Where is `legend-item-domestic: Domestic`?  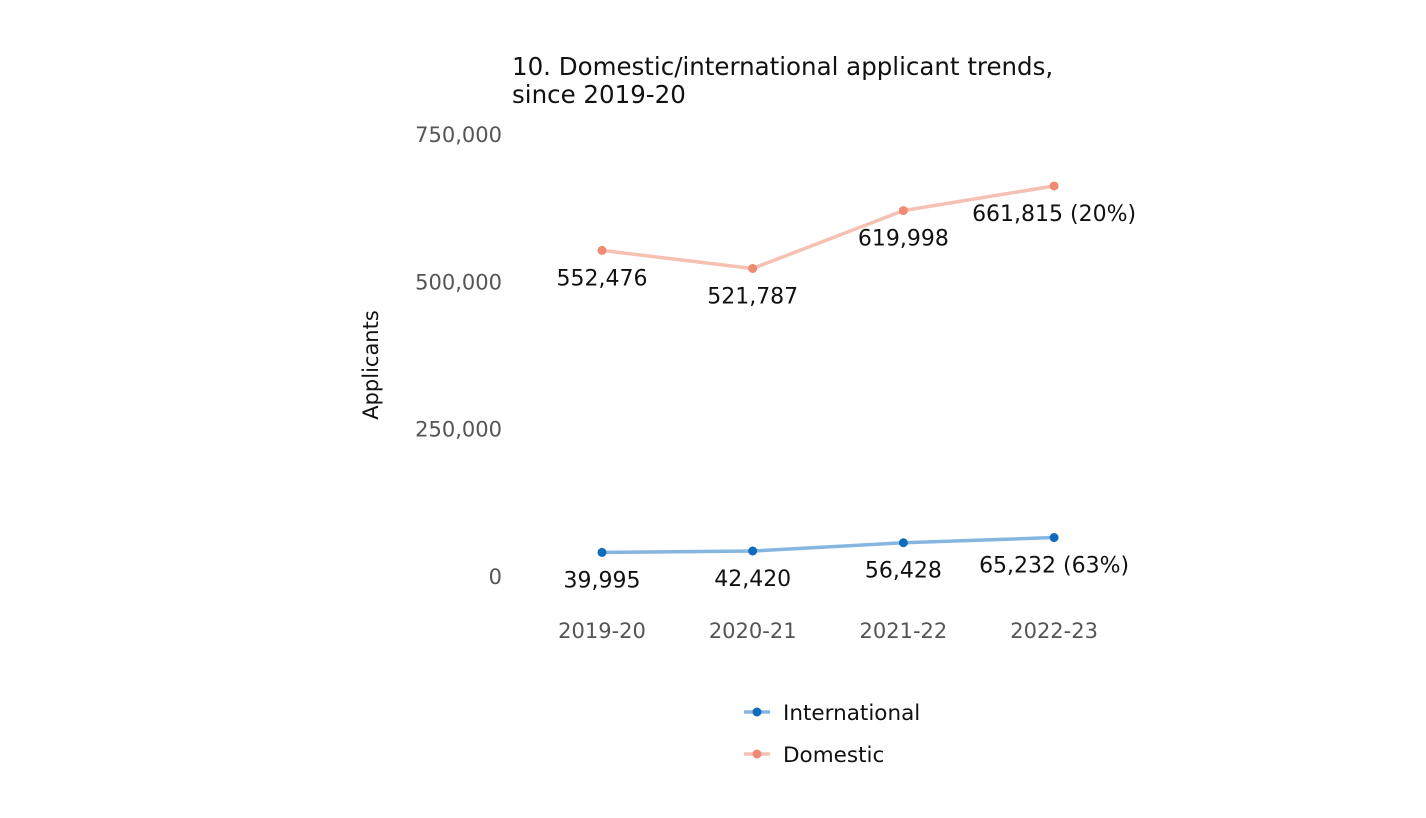
legend-item-domestic: Domestic is located at coordinates (814, 755).